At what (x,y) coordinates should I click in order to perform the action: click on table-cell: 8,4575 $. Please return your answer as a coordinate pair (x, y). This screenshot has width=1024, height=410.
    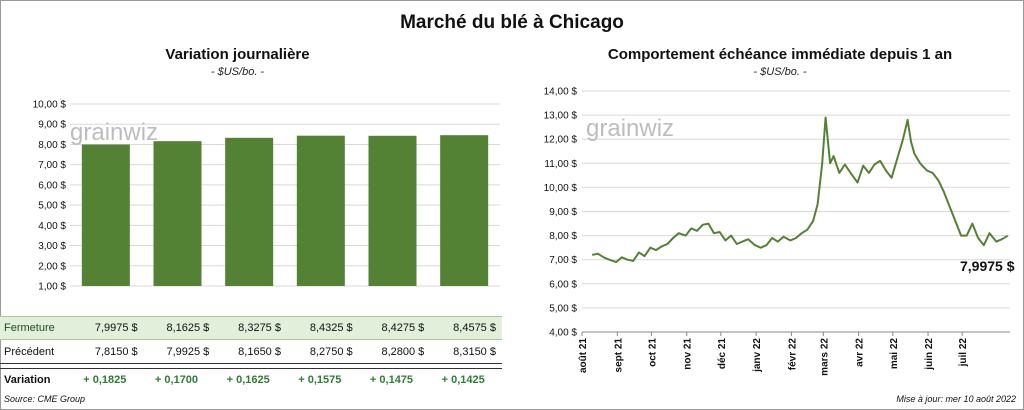
    Looking at the image, I should click on (474, 328).